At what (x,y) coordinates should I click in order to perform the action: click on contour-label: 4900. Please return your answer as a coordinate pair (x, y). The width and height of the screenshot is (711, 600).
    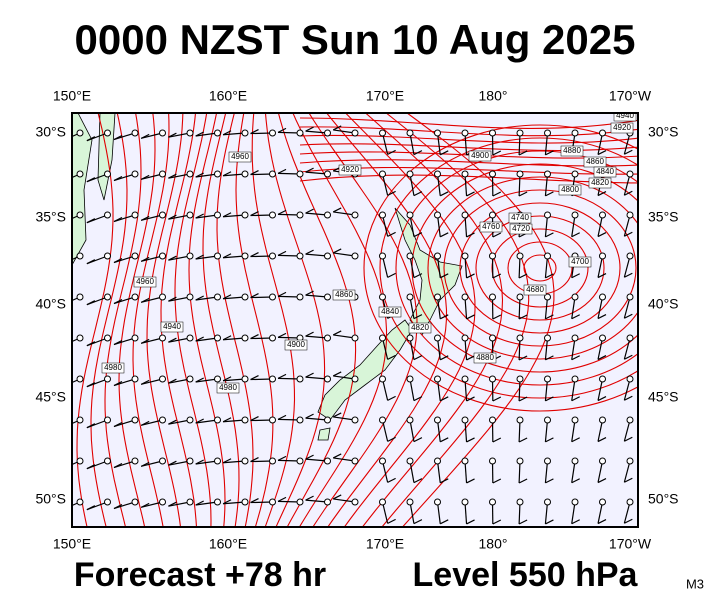
    Looking at the image, I should click on (480, 155).